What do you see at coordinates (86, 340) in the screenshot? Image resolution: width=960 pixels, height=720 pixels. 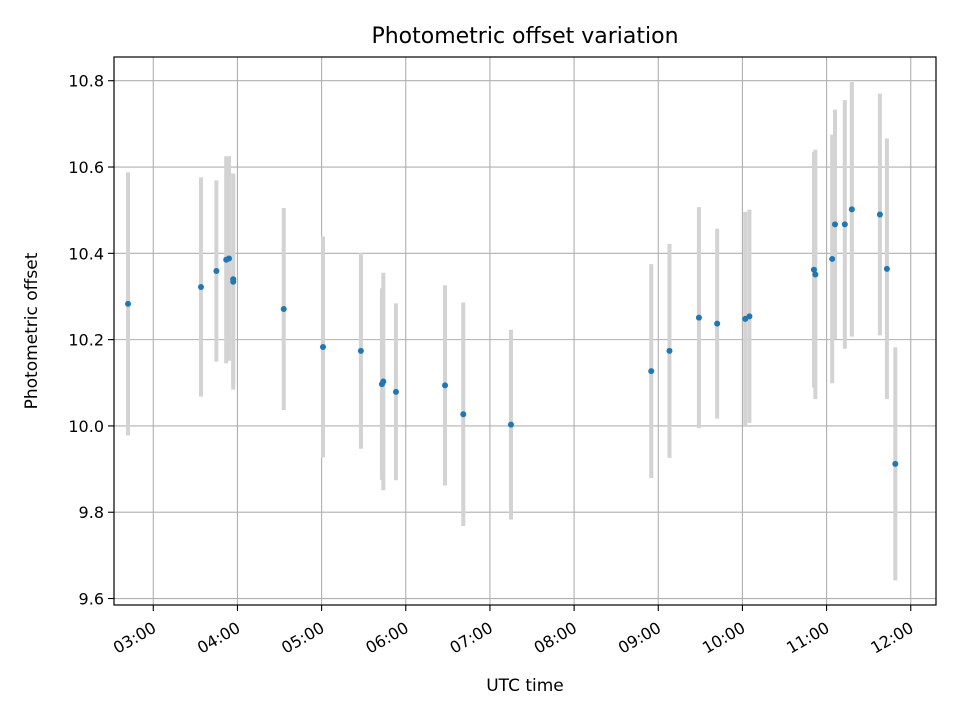 I see `y-tick-label: 10.2` at bounding box center [86, 340].